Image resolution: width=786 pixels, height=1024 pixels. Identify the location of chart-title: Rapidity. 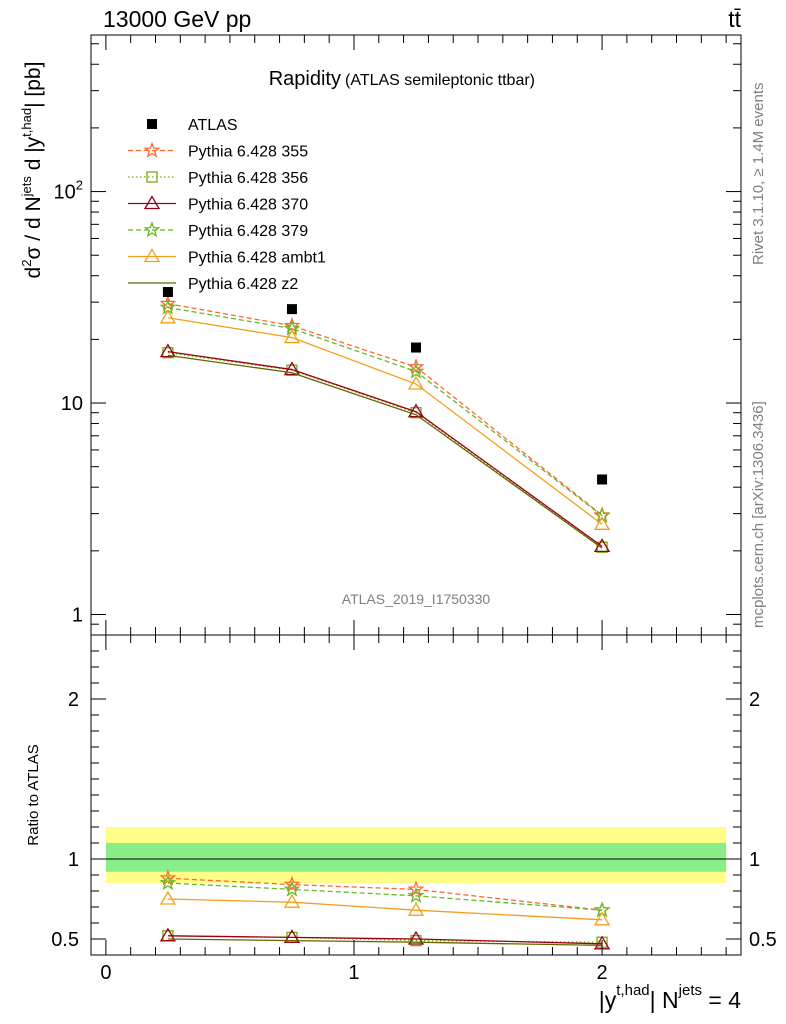
(305, 79).